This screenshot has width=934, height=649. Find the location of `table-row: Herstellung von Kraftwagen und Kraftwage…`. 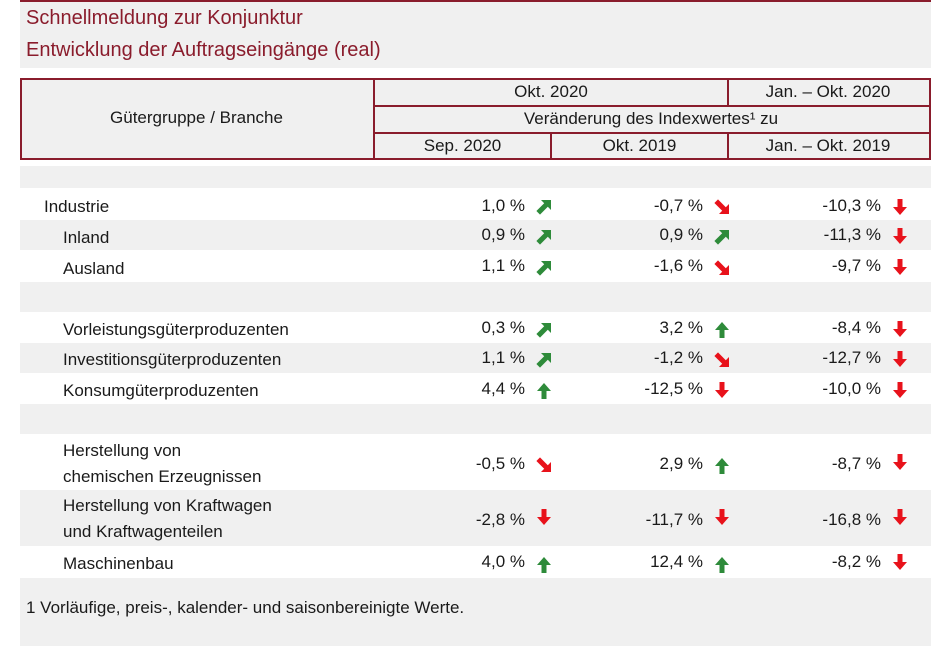

table-row: Herstellung von Kraftwagen und Kraftwage… is located at coordinates (475, 518).